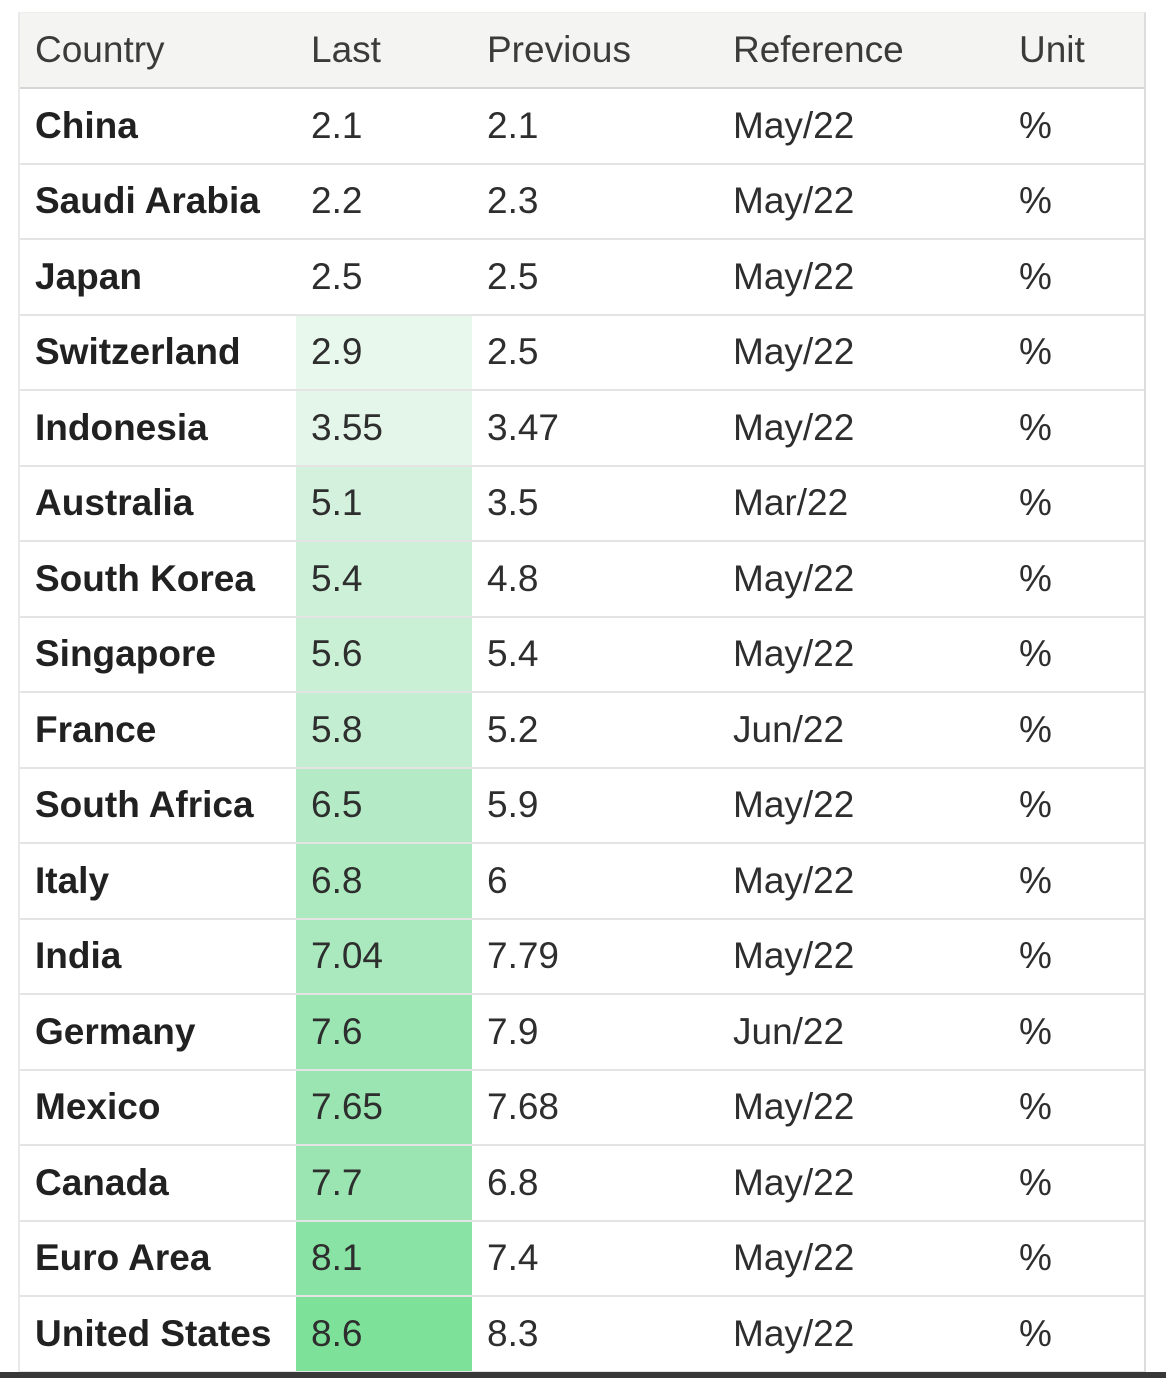  Describe the element at coordinates (1074, 51) in the screenshot. I see `col-header-unit: Unit` at that location.